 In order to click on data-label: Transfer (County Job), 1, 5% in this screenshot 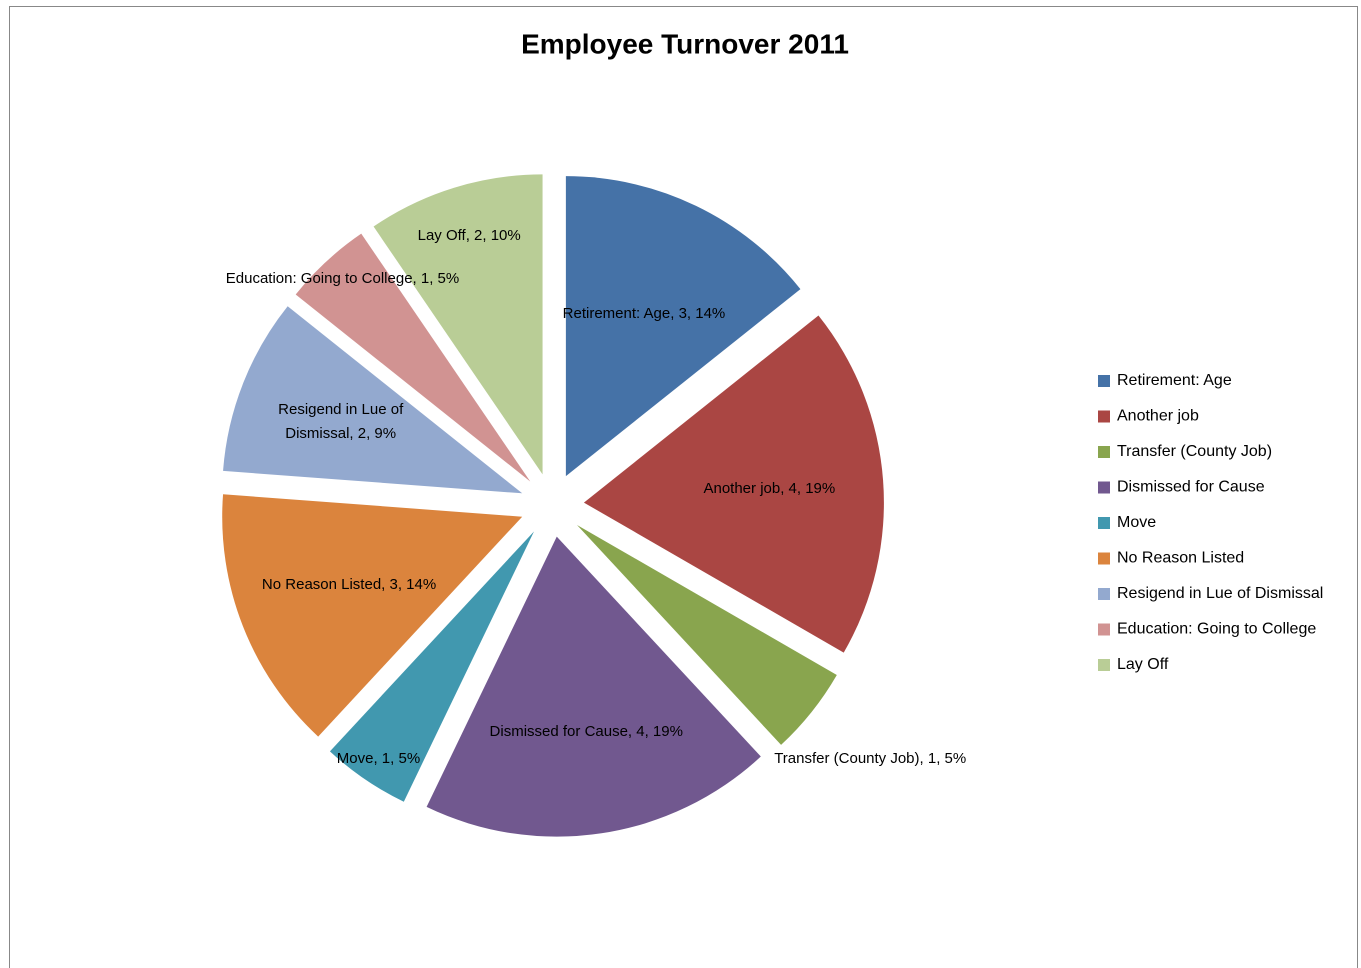, I will do `click(870, 758)`.